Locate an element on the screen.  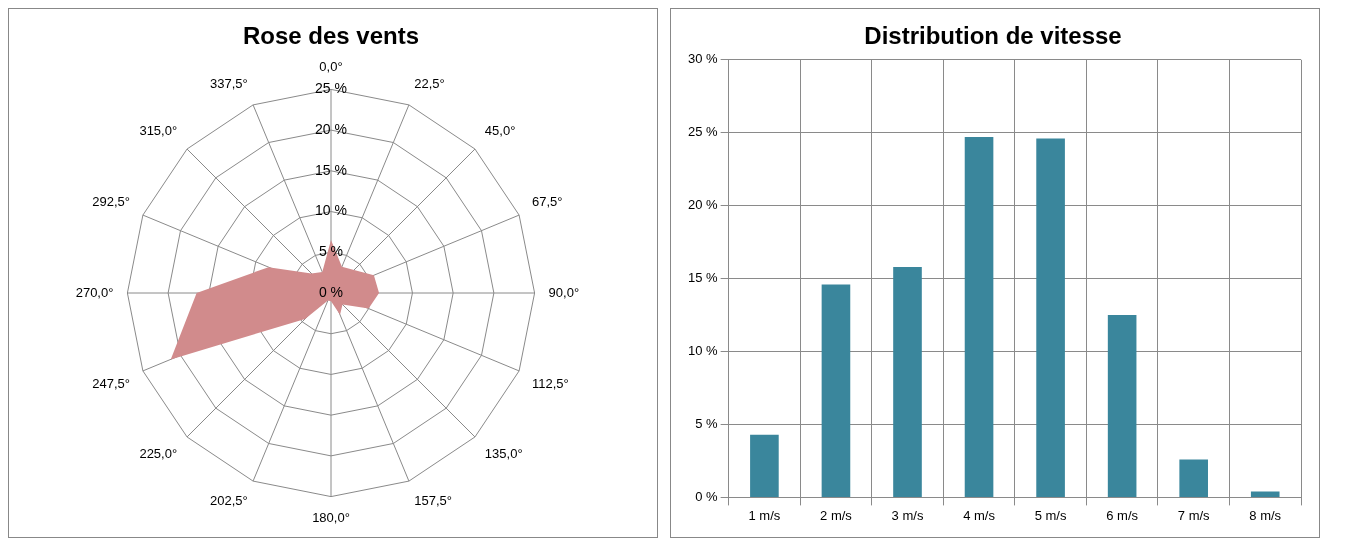
spoke-label: 22,5° is located at coordinates (429, 83).